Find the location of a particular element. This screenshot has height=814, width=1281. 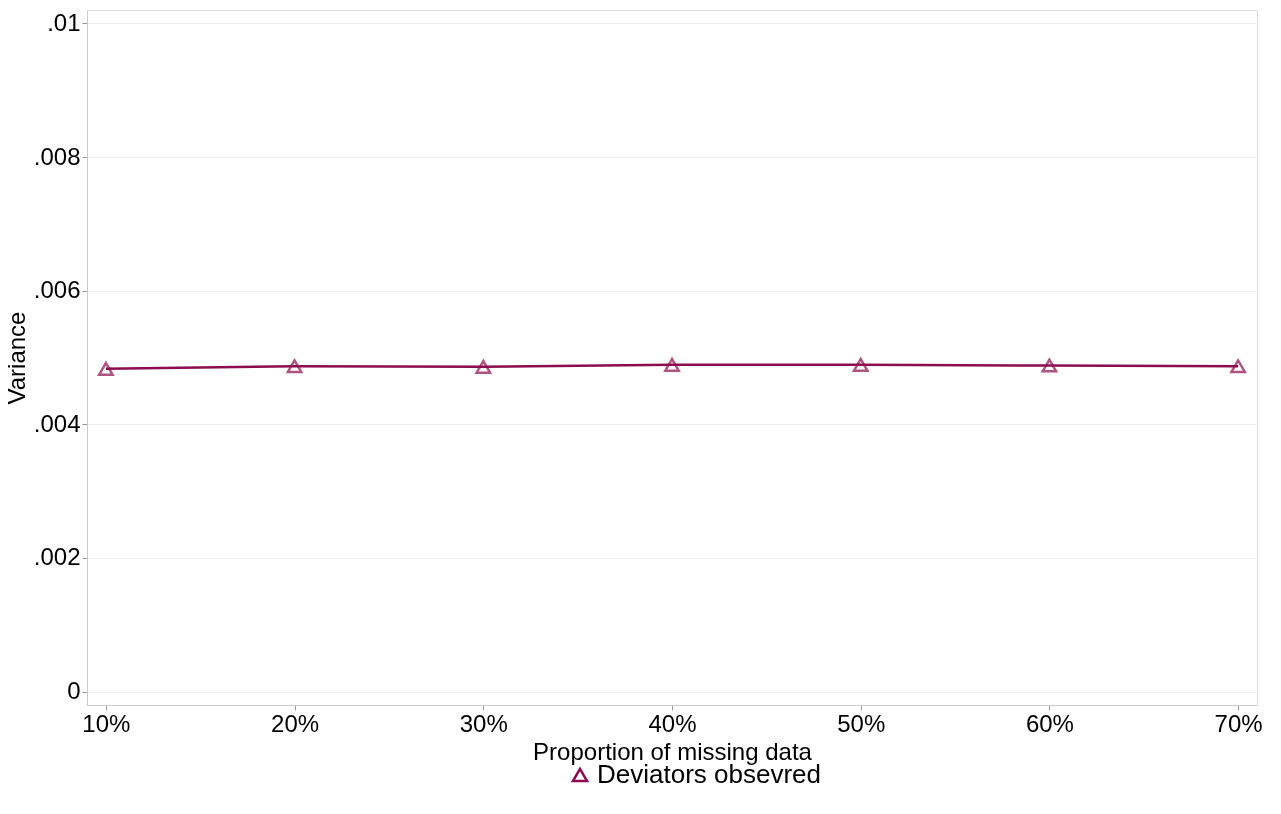

x-tick-label: 60% is located at coordinates (1049, 723).